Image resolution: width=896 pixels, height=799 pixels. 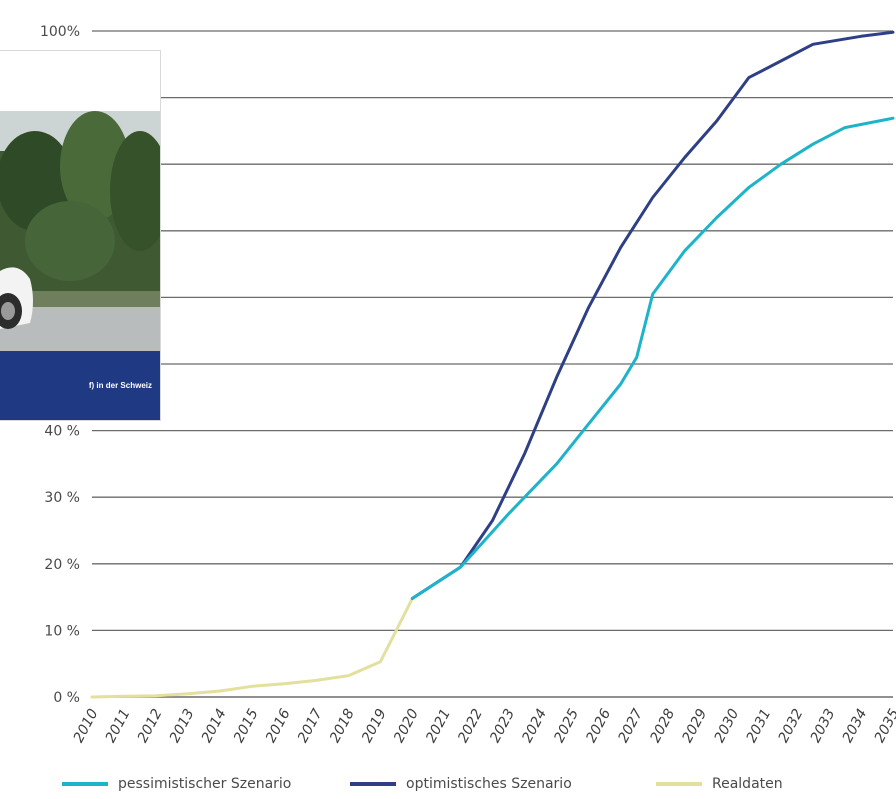 I want to click on legend-item-optimistic: optimistisches Szenario, so click(x=461, y=784).